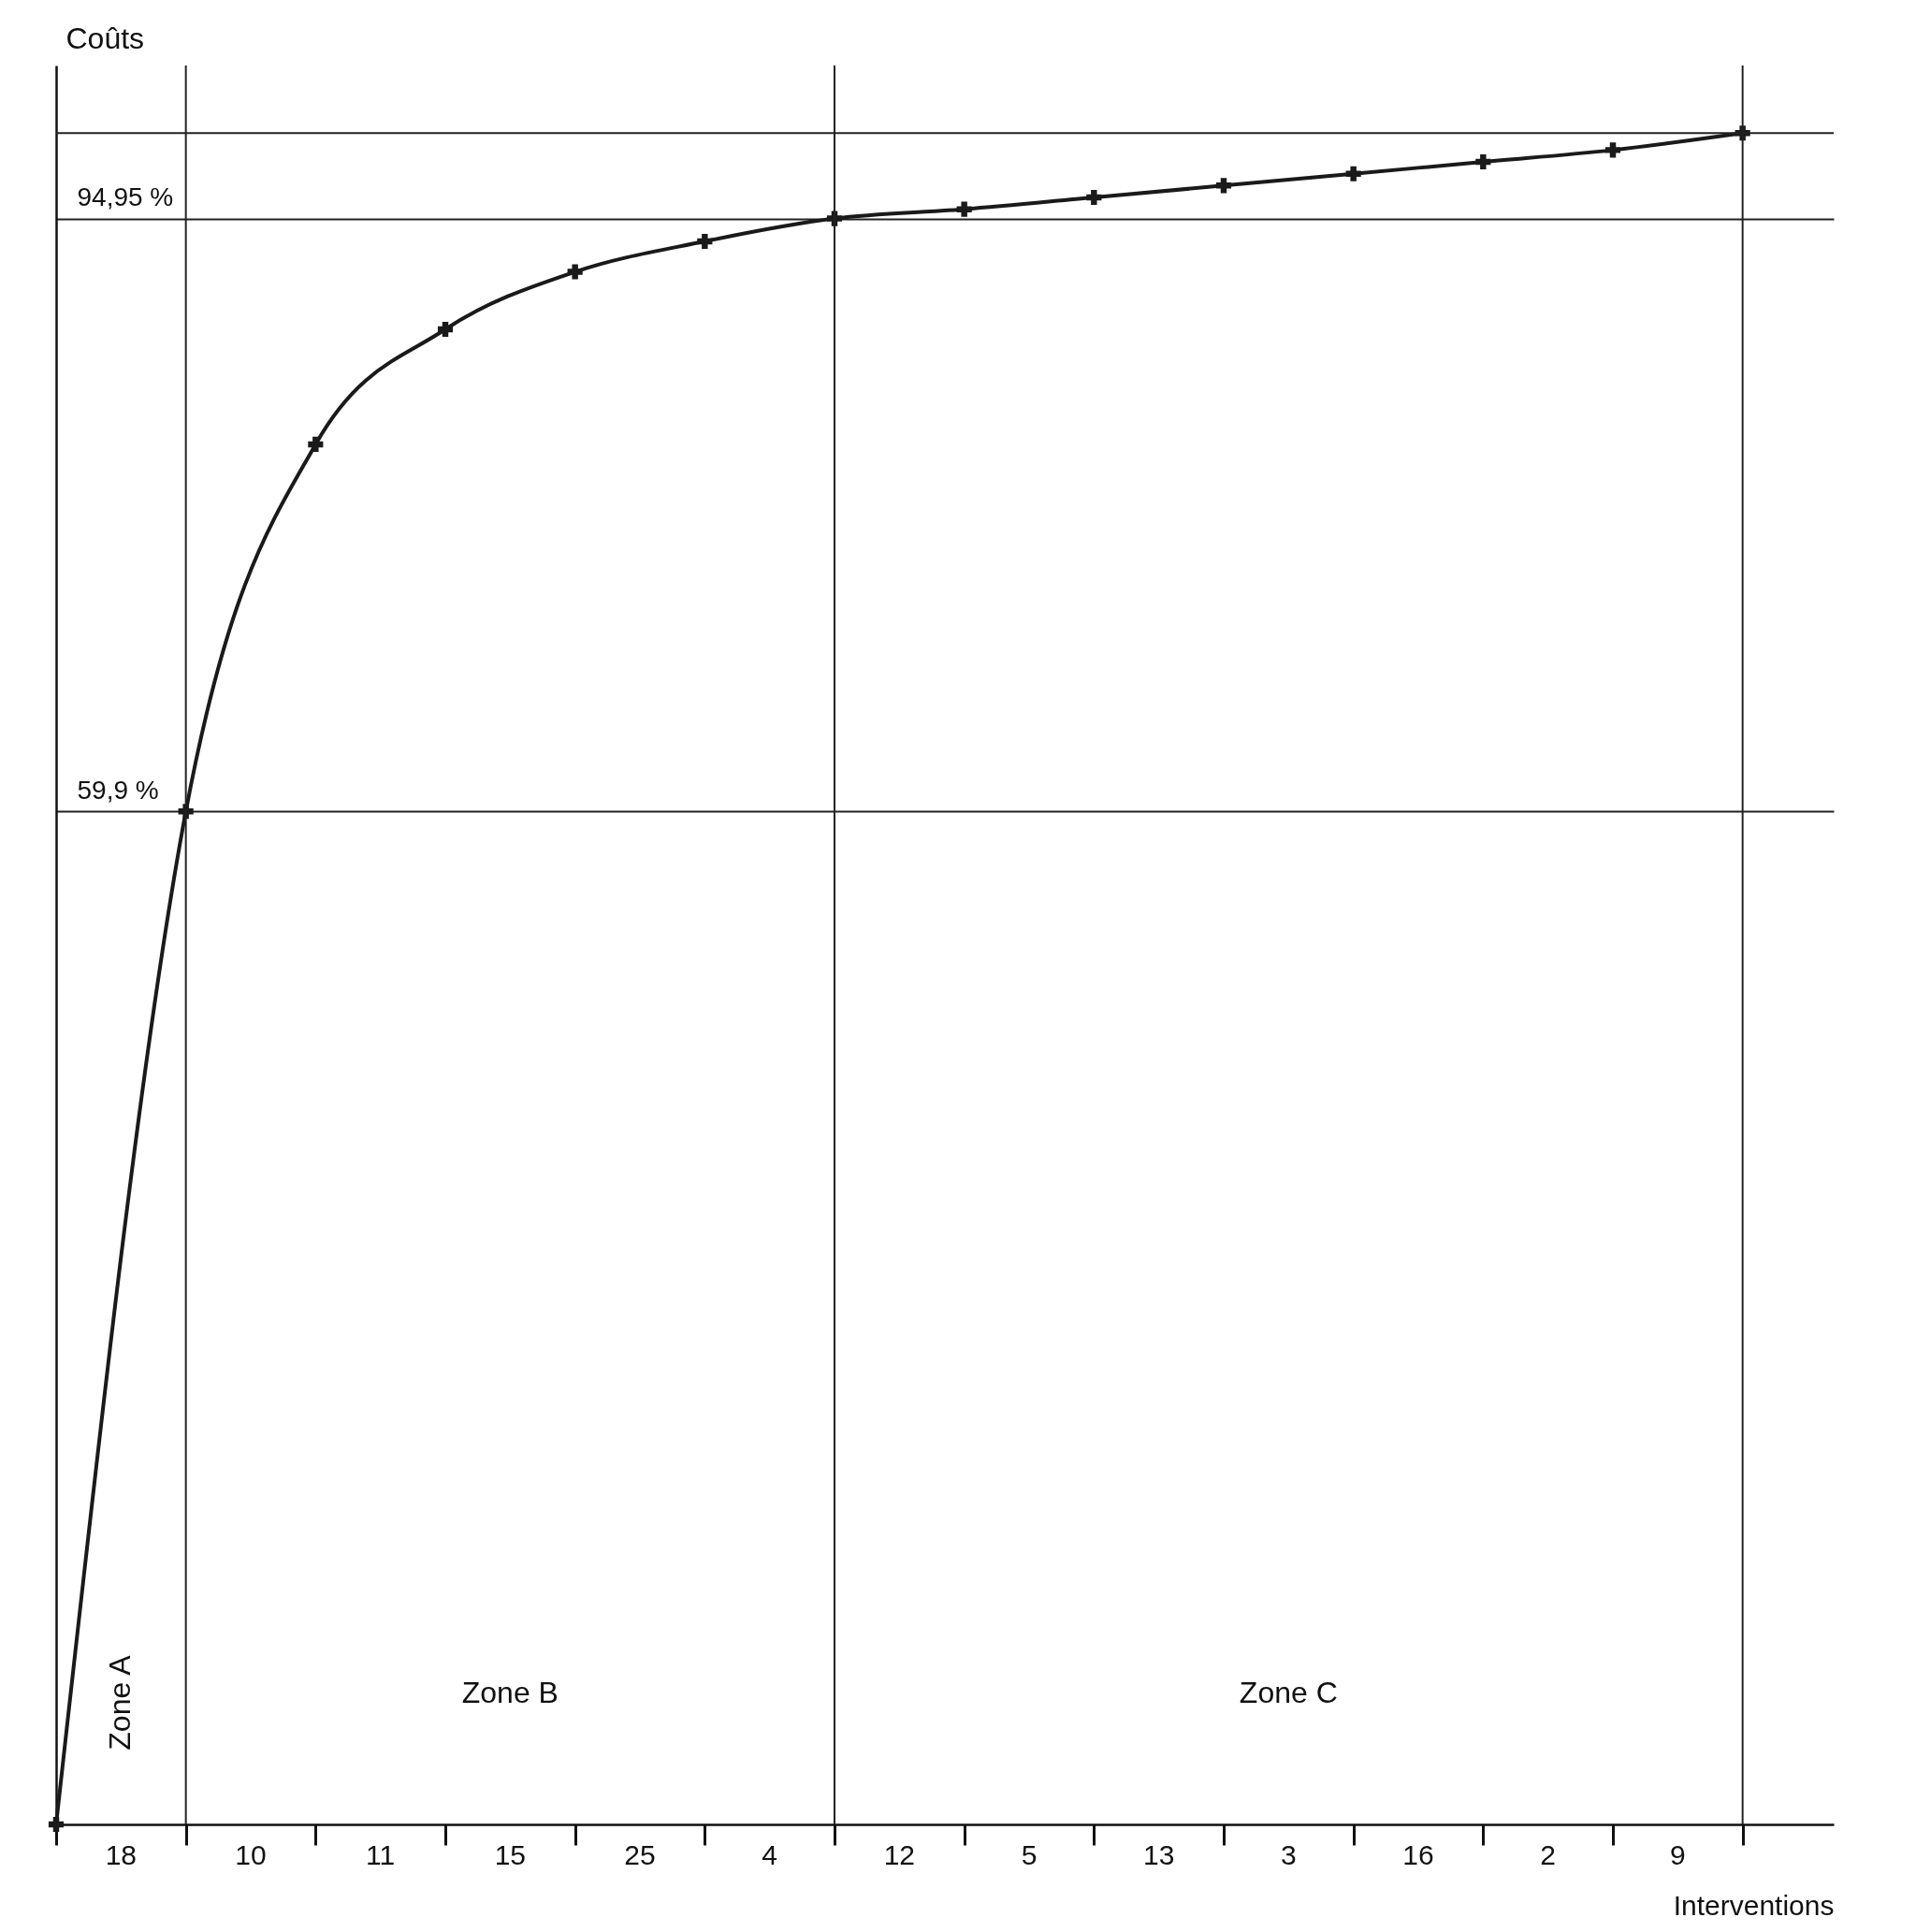 The width and height of the screenshot is (1916, 1932). What do you see at coordinates (105, 38) in the screenshot?
I see `y-axis-title: Coûts` at bounding box center [105, 38].